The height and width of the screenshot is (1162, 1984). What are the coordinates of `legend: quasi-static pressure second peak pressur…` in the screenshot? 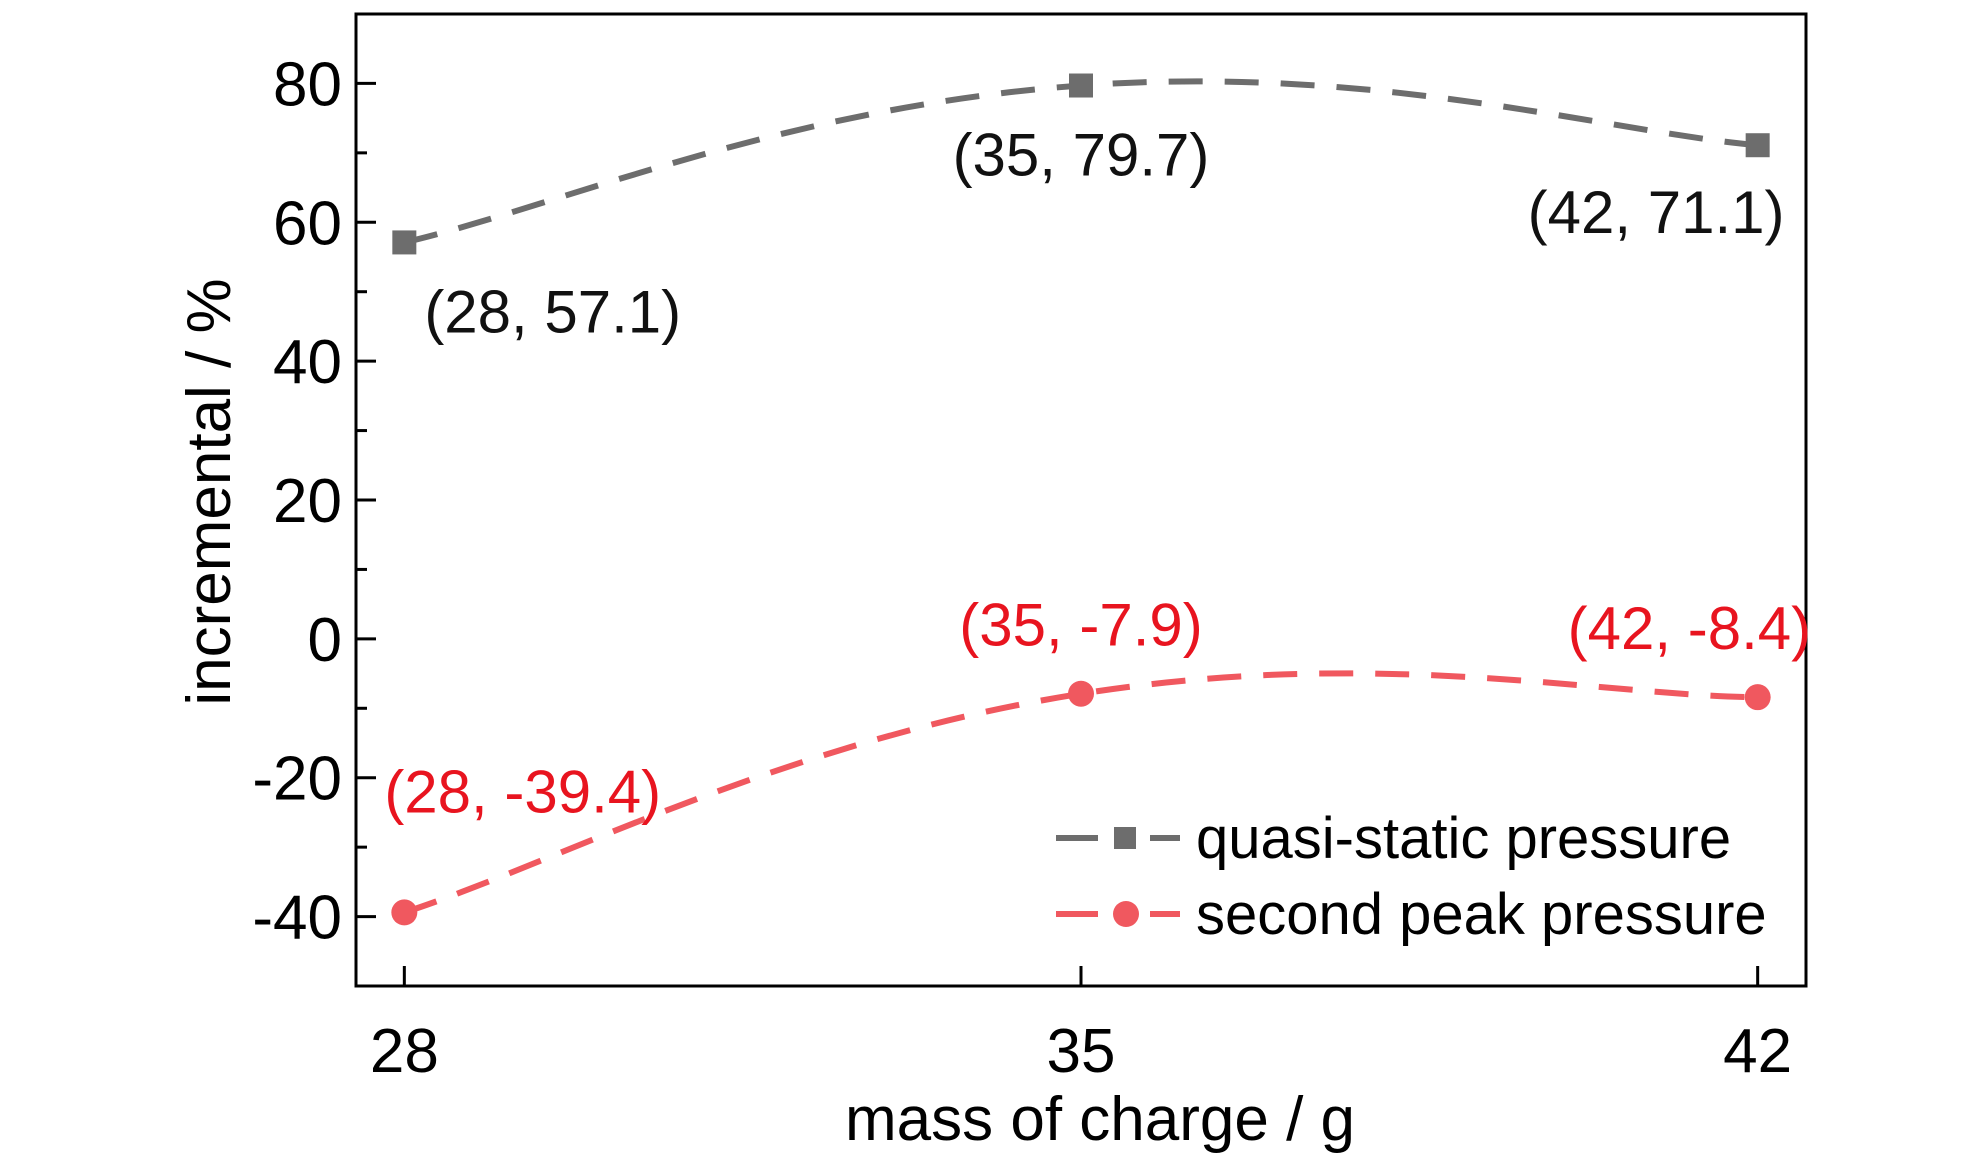 It's located at (1411, 876).